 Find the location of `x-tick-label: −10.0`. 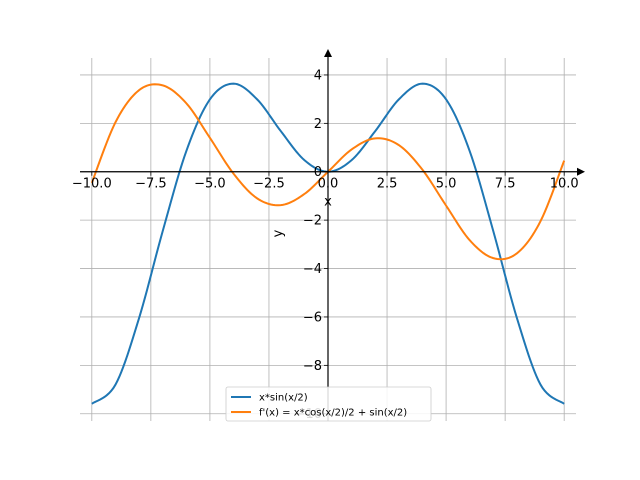

x-tick-label: −10.0 is located at coordinates (92, 184).